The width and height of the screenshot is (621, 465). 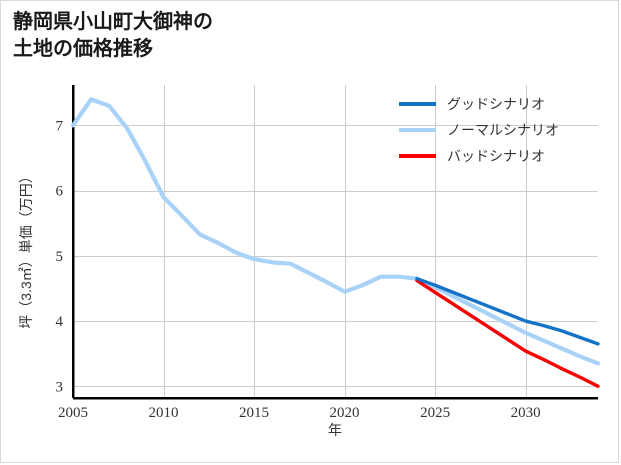 What do you see at coordinates (164, 413) in the screenshot?
I see `x-tick-label: 2010` at bounding box center [164, 413].